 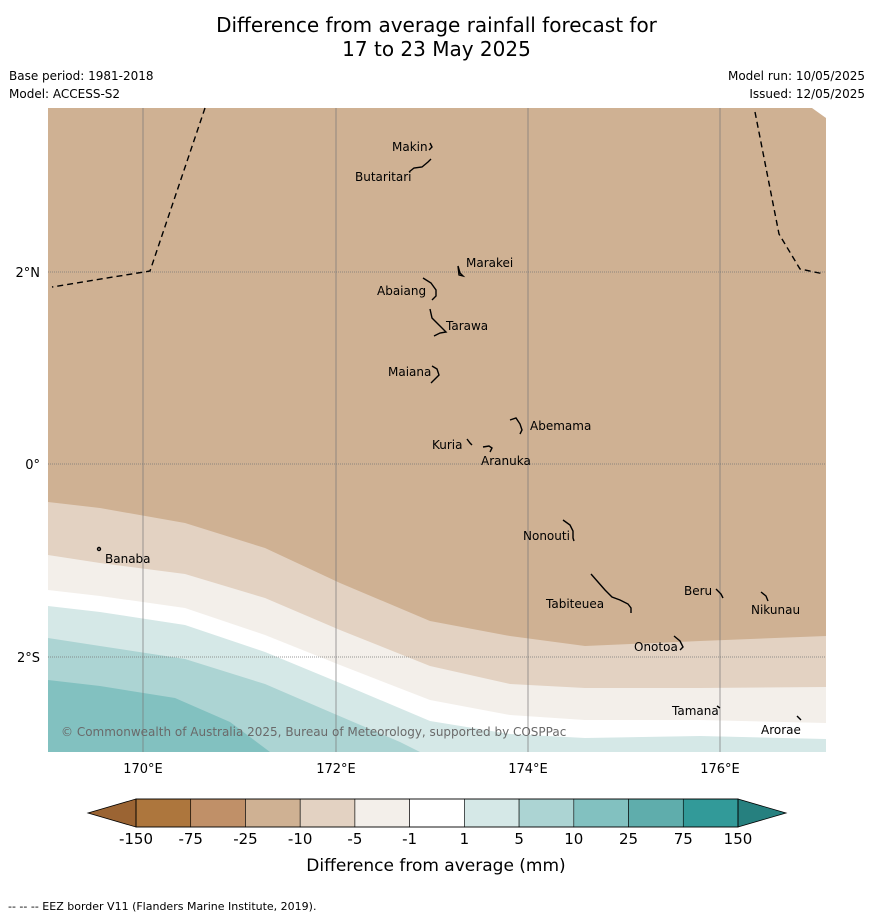 What do you see at coordinates (519, 839) in the screenshot?
I see `colorbar-tick-label: 5` at bounding box center [519, 839].